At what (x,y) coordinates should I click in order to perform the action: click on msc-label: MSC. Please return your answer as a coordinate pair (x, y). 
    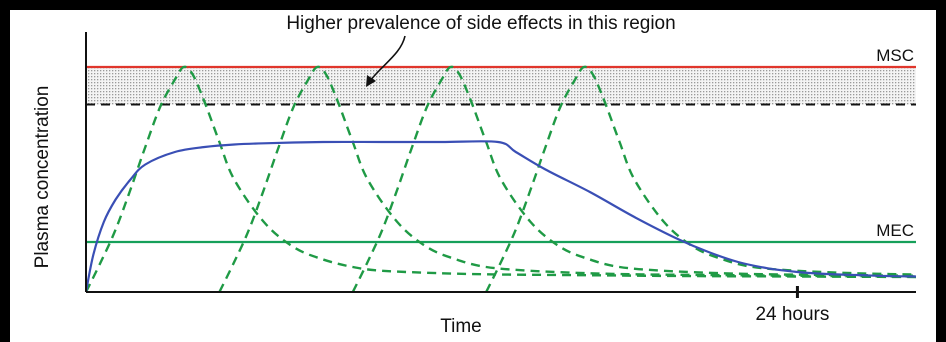
    Looking at the image, I should click on (895, 55).